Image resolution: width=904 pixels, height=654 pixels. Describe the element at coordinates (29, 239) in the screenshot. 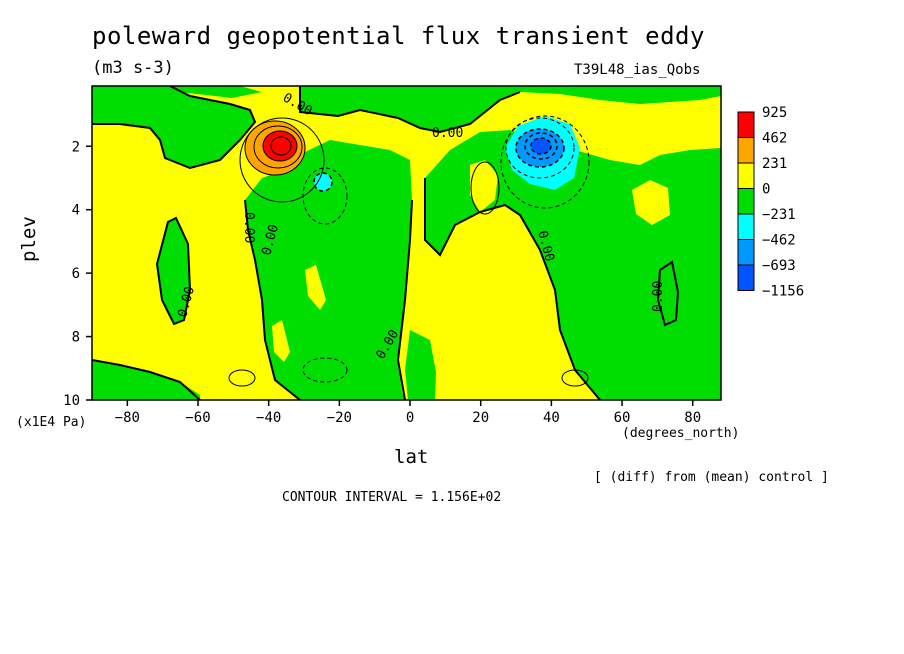

I see `y-axis-label: plev` at that location.